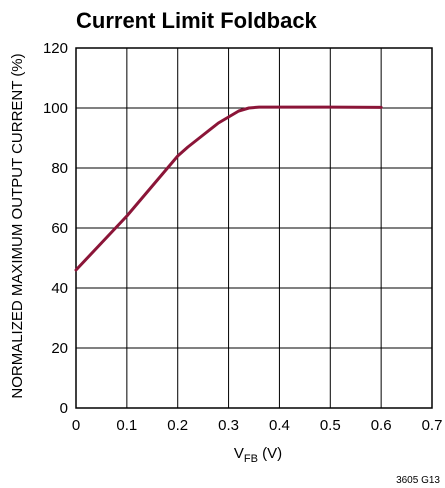  Describe the element at coordinates (64, 408) in the screenshot. I see `y-tick-label: 0` at that location.